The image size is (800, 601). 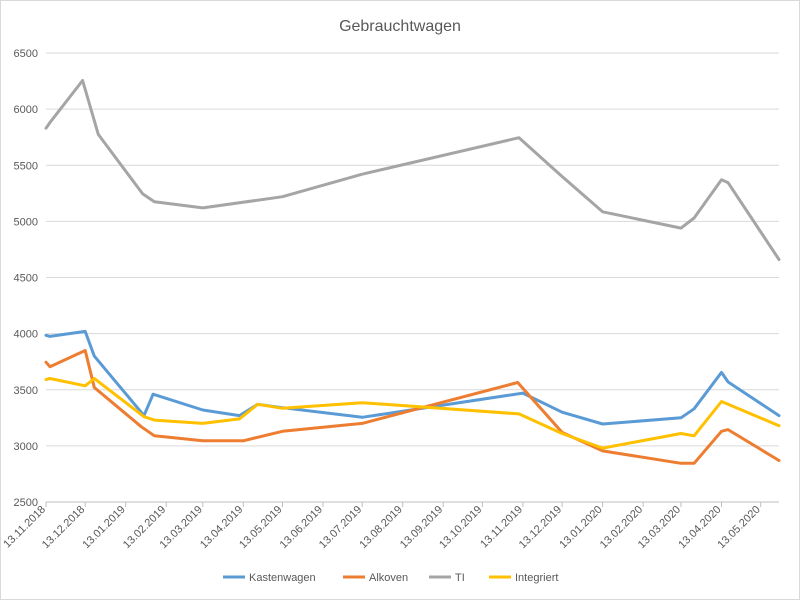 I want to click on legend-item: Integriert, so click(x=523, y=578).